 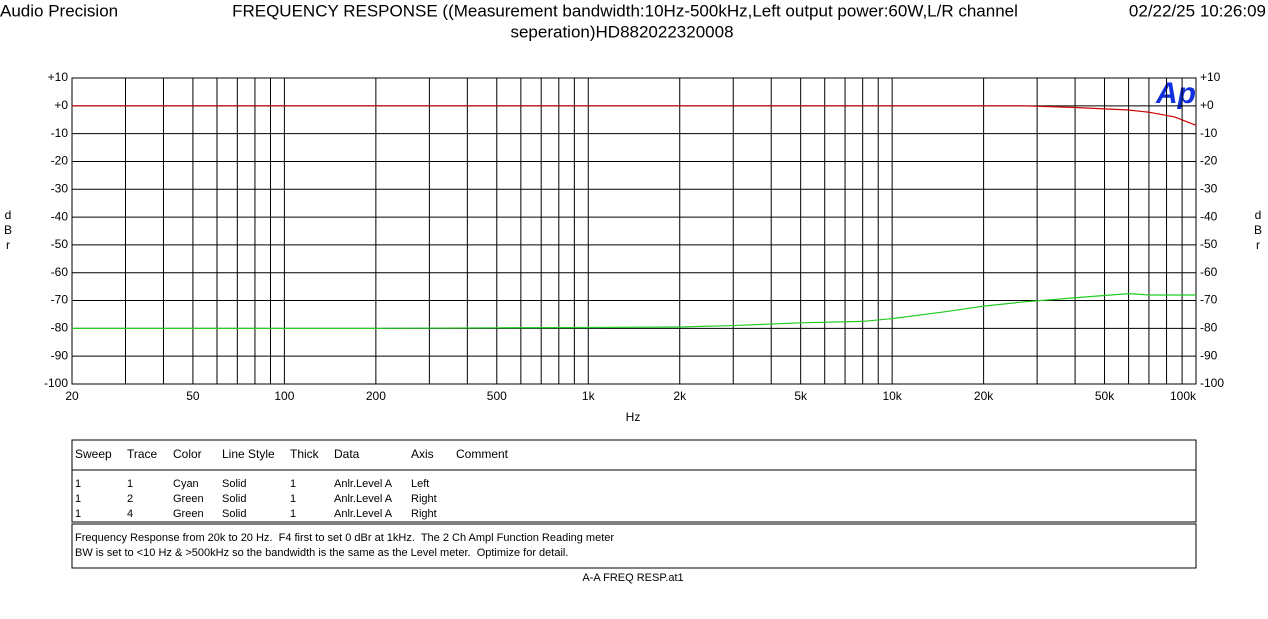 I want to click on y-tick-label: -30, so click(x=60, y=188).